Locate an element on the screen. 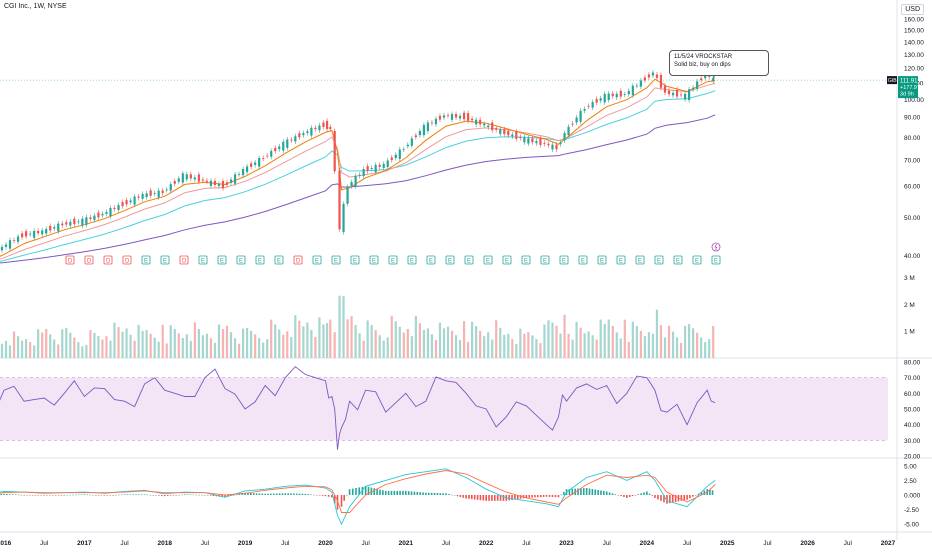 This screenshot has height=555, width=932. price-axis-tick: 150.00 is located at coordinates (914, 31).